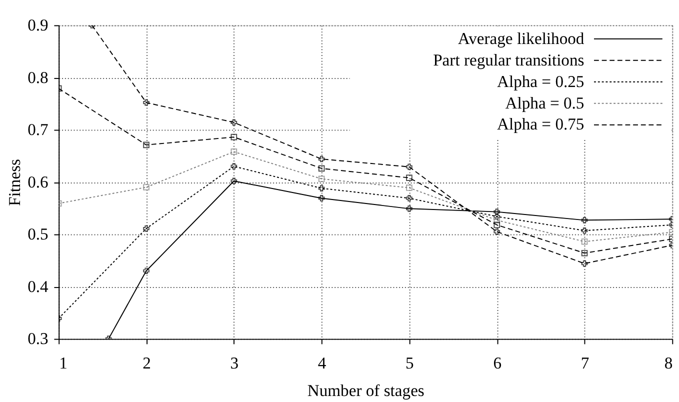 The image size is (679, 402). What do you see at coordinates (234, 363) in the screenshot?
I see `x-tick-label: 3` at bounding box center [234, 363].